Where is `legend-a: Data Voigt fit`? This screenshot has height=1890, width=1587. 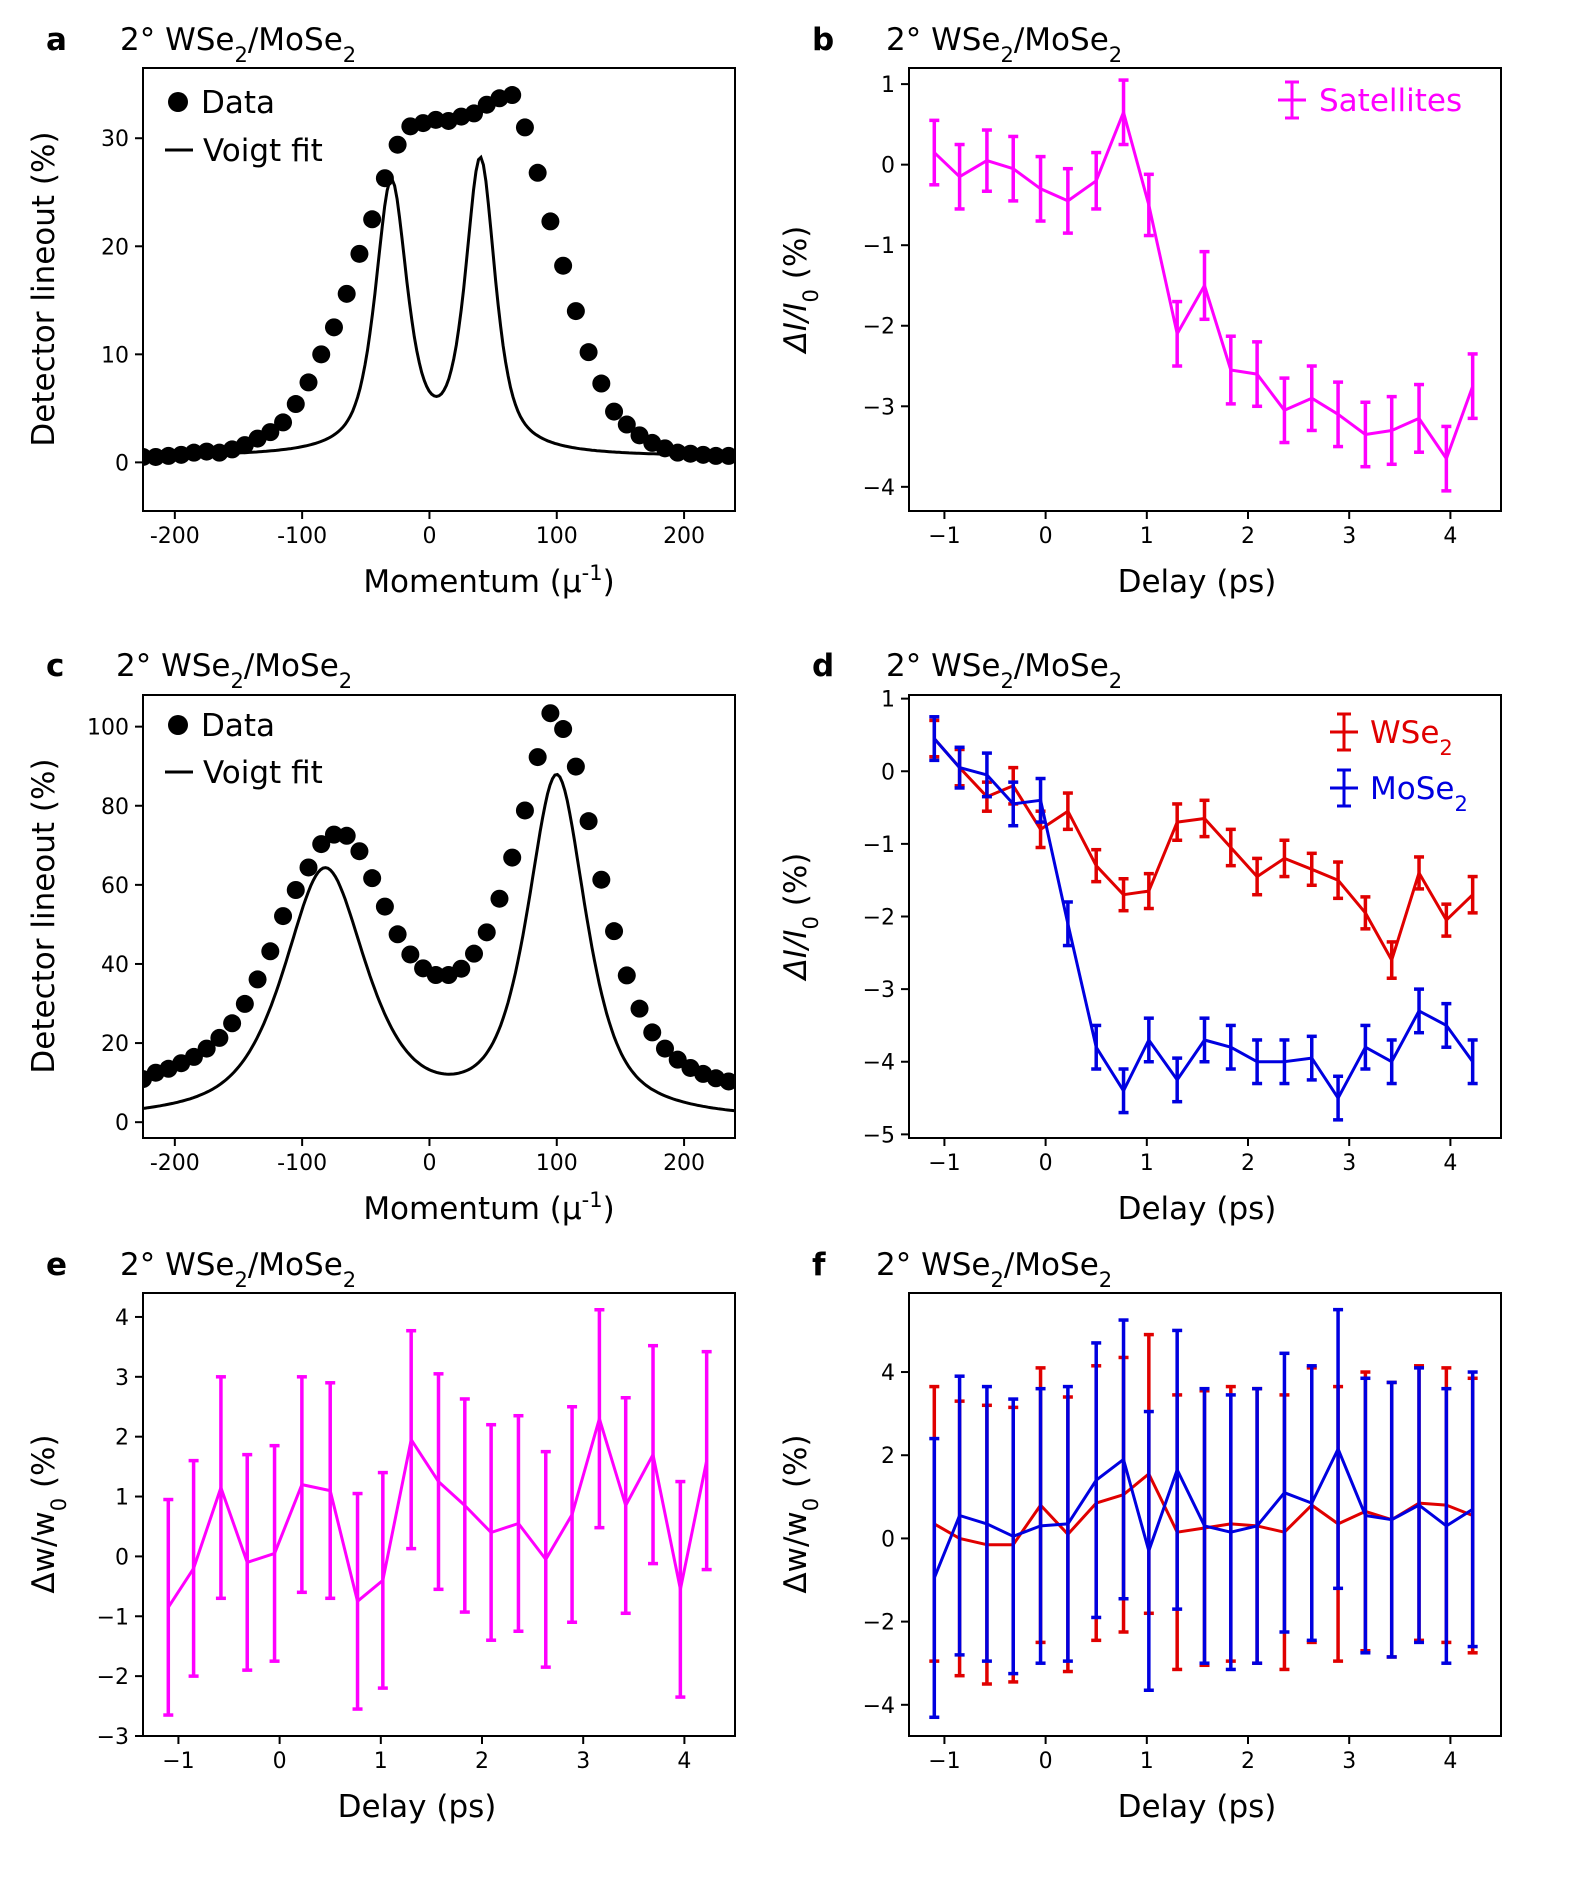 legend-a: Data Voigt fit is located at coordinates (244, 127).